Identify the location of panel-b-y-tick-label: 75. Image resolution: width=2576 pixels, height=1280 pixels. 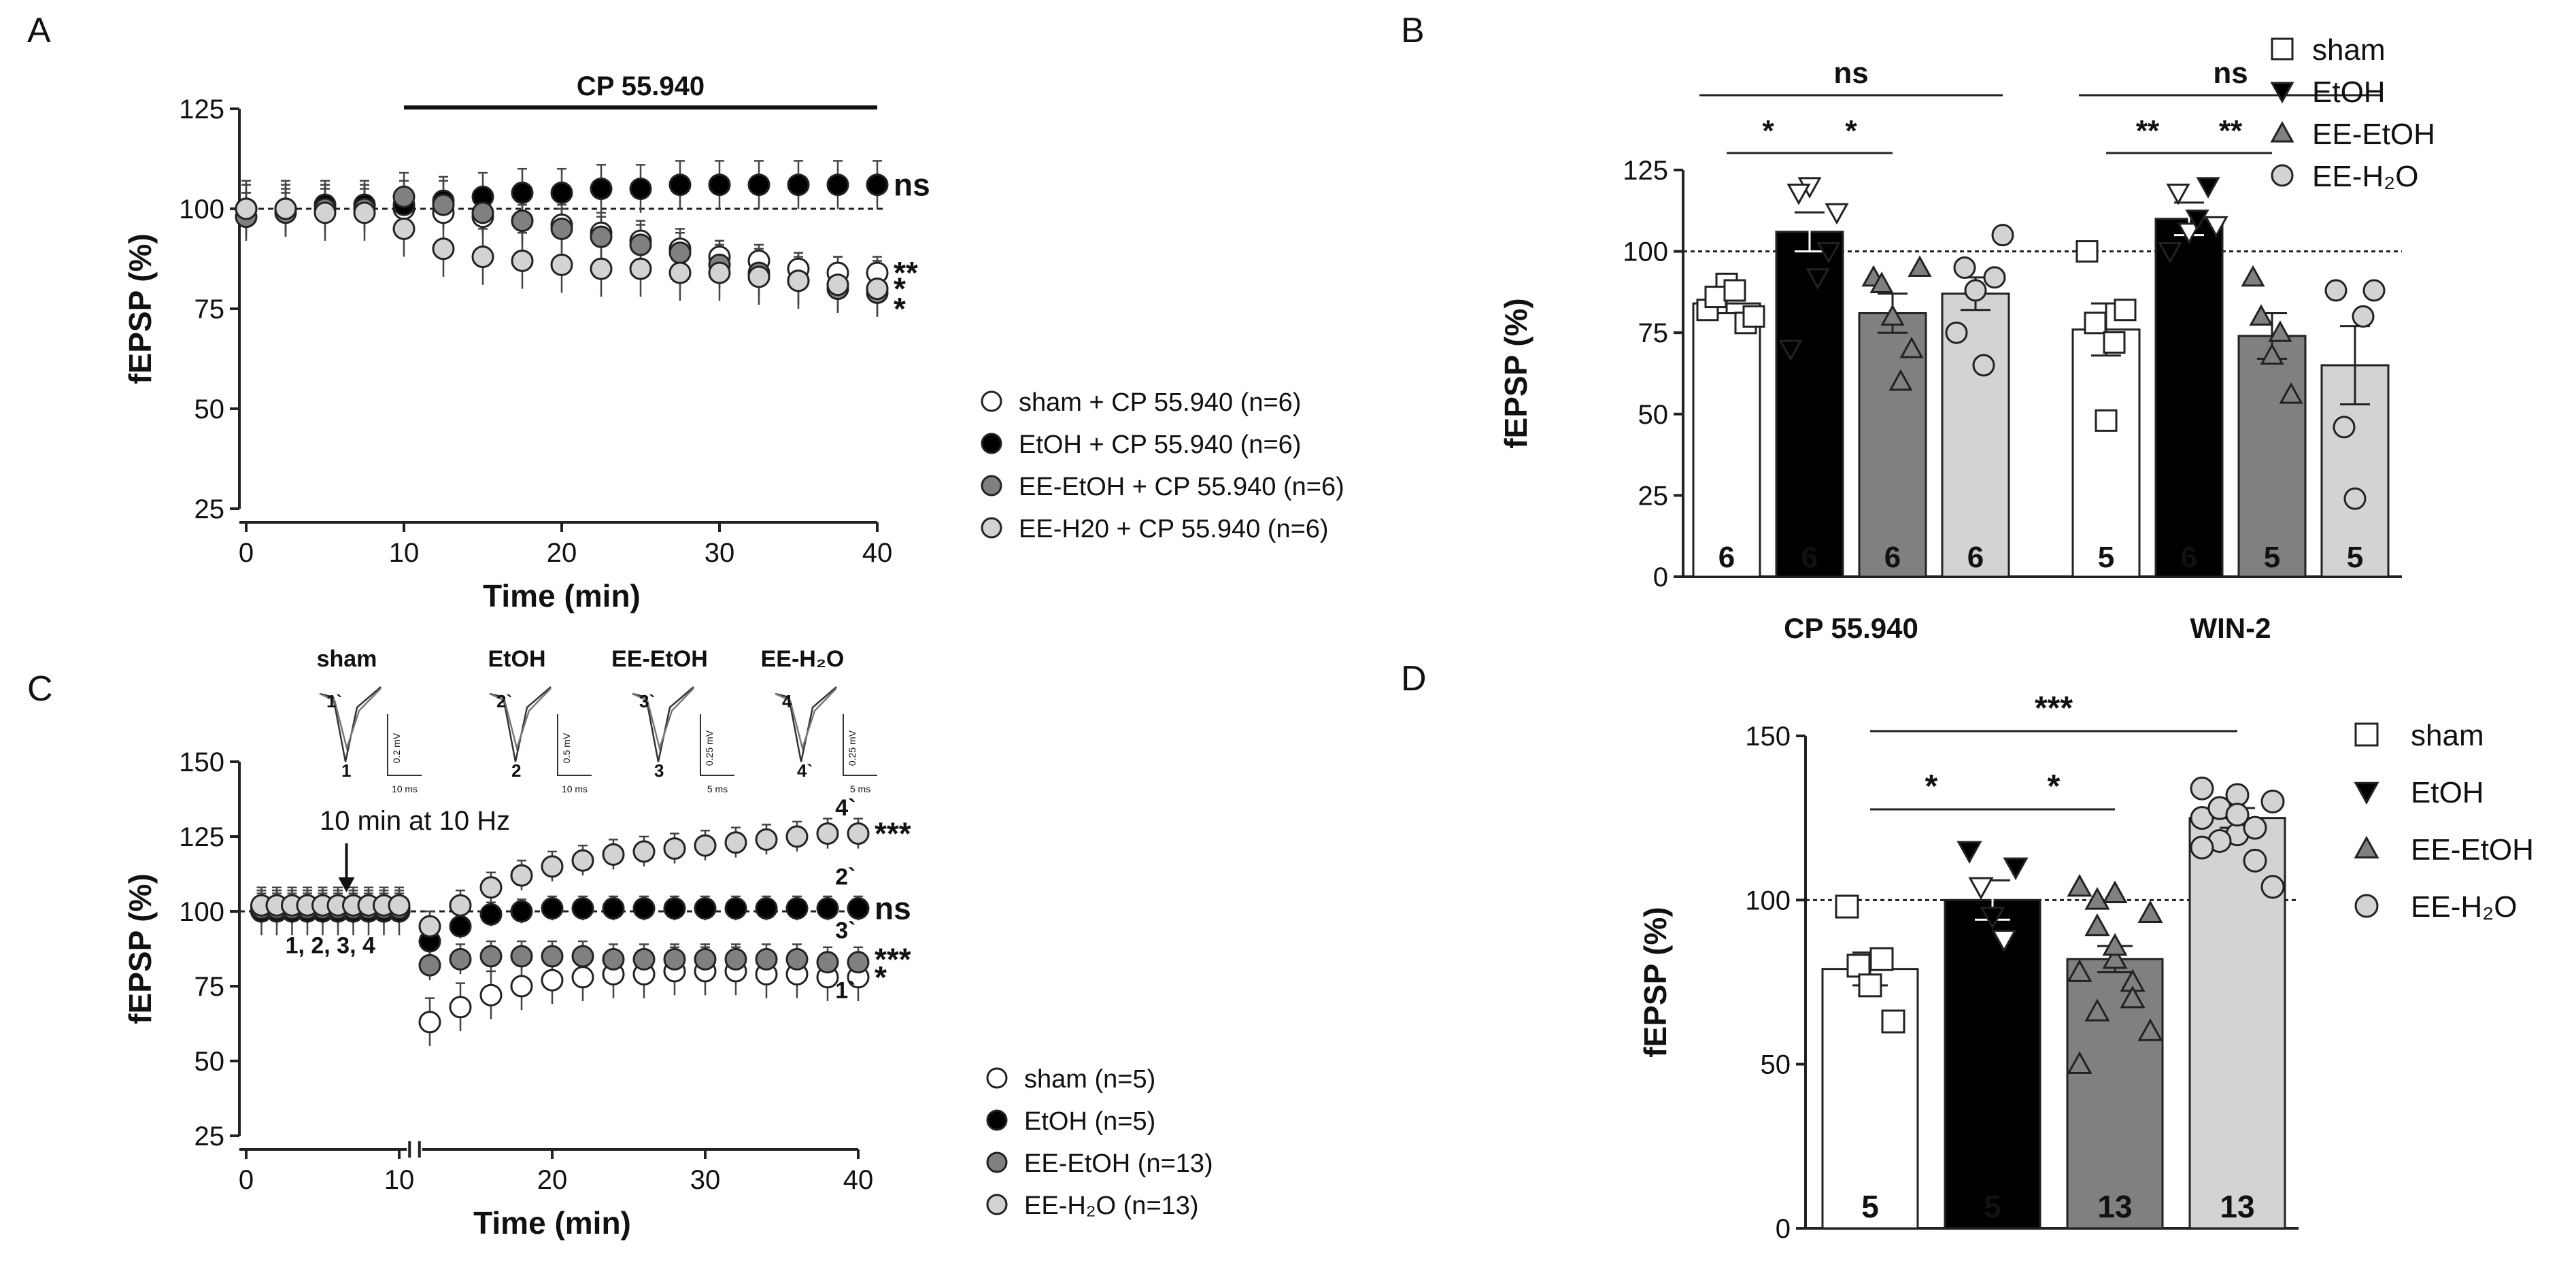
(1653, 333).